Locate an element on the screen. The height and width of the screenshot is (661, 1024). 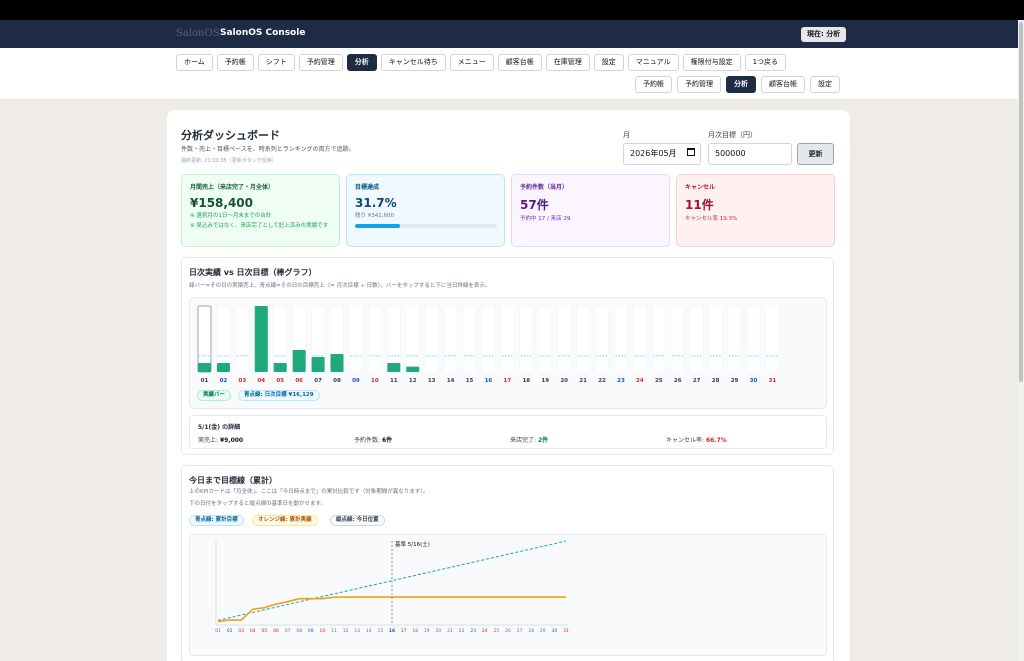
bar-tick-14: 14 is located at coordinates (451, 381).